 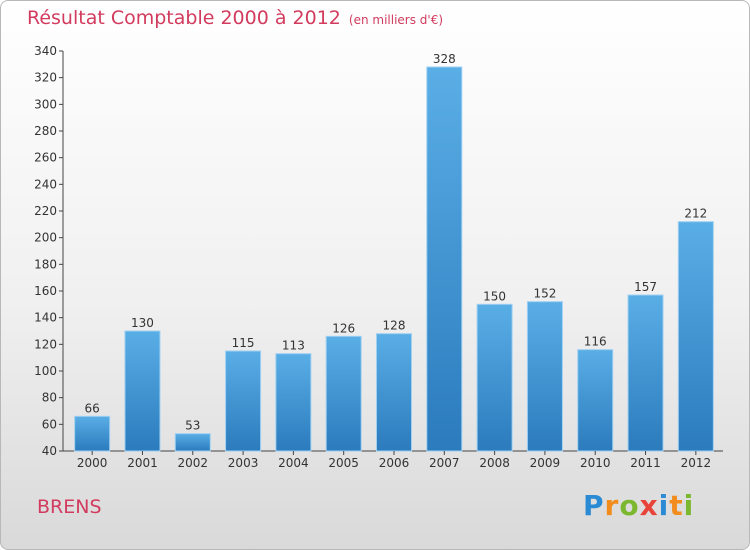 What do you see at coordinates (45, 104) in the screenshot?
I see `y-tick-label: 300` at bounding box center [45, 104].